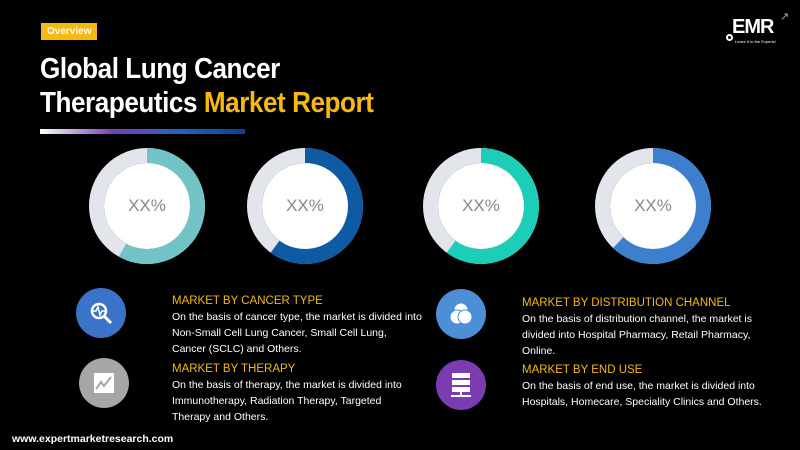 This screenshot has height=450, width=800. I want to click on emr-logo: ↗ EMR Leave it to the Experts!, so click(757, 30).